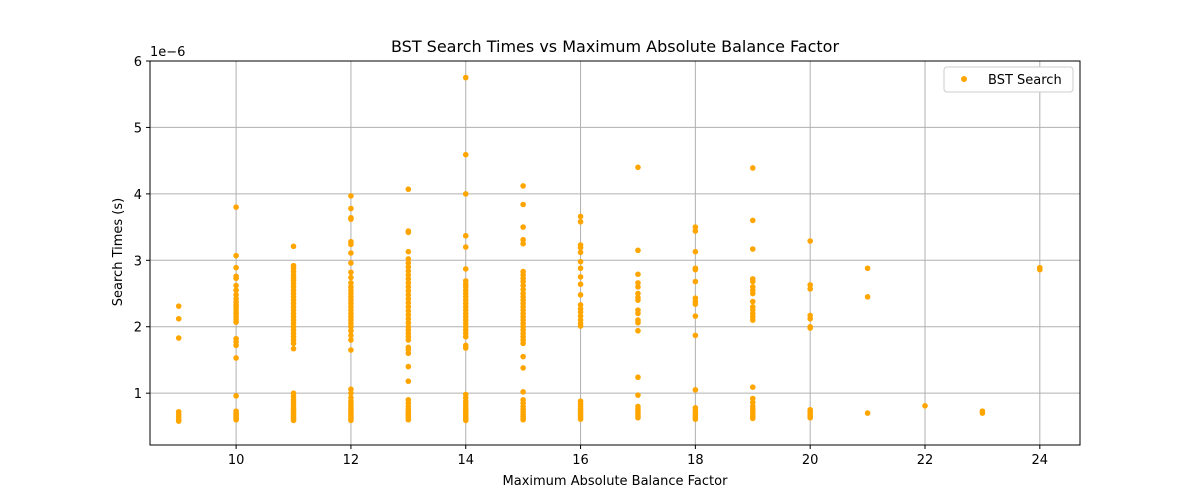 Image resolution: width=1200 pixels, height=500 pixels. Describe the element at coordinates (118, 252) in the screenshot. I see `y-axis-title: Search Times (s)` at that location.